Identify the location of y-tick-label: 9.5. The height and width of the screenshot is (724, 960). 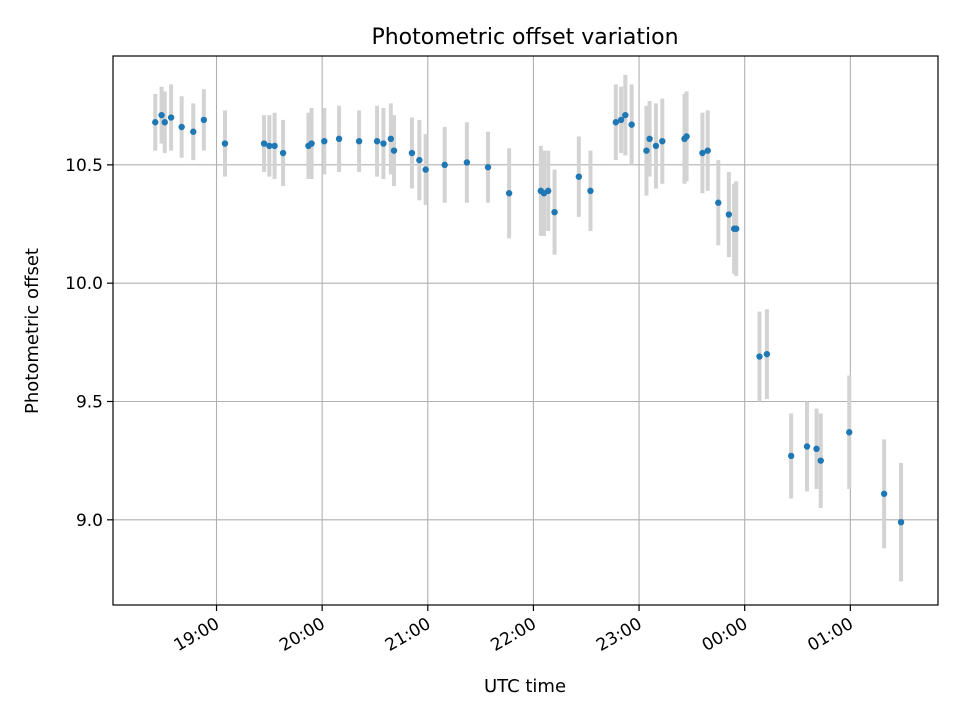
(89, 402).